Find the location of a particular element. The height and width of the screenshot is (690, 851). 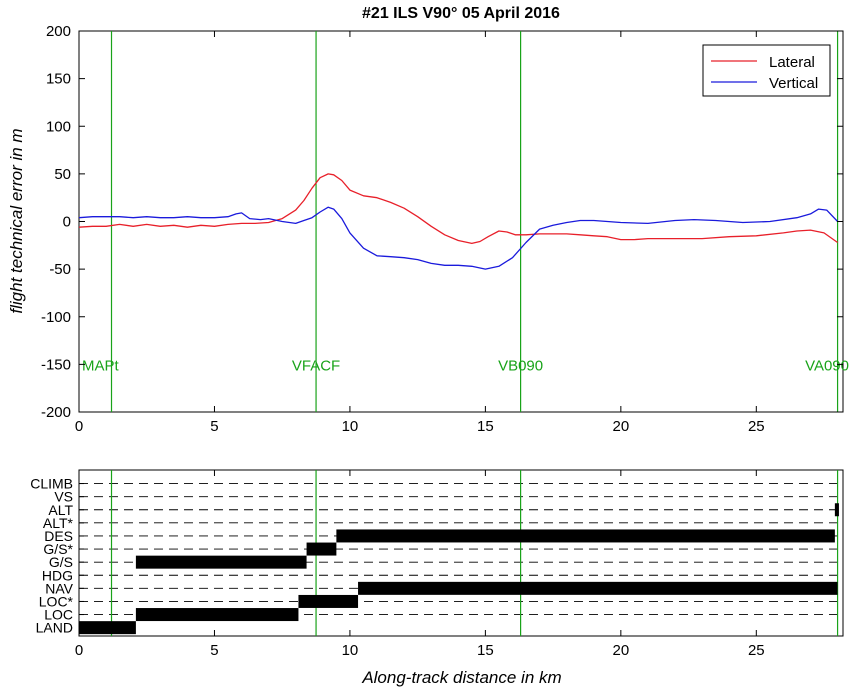

chart-title: #21 ILS V90° 05 April 2016 is located at coordinates (461, 13).